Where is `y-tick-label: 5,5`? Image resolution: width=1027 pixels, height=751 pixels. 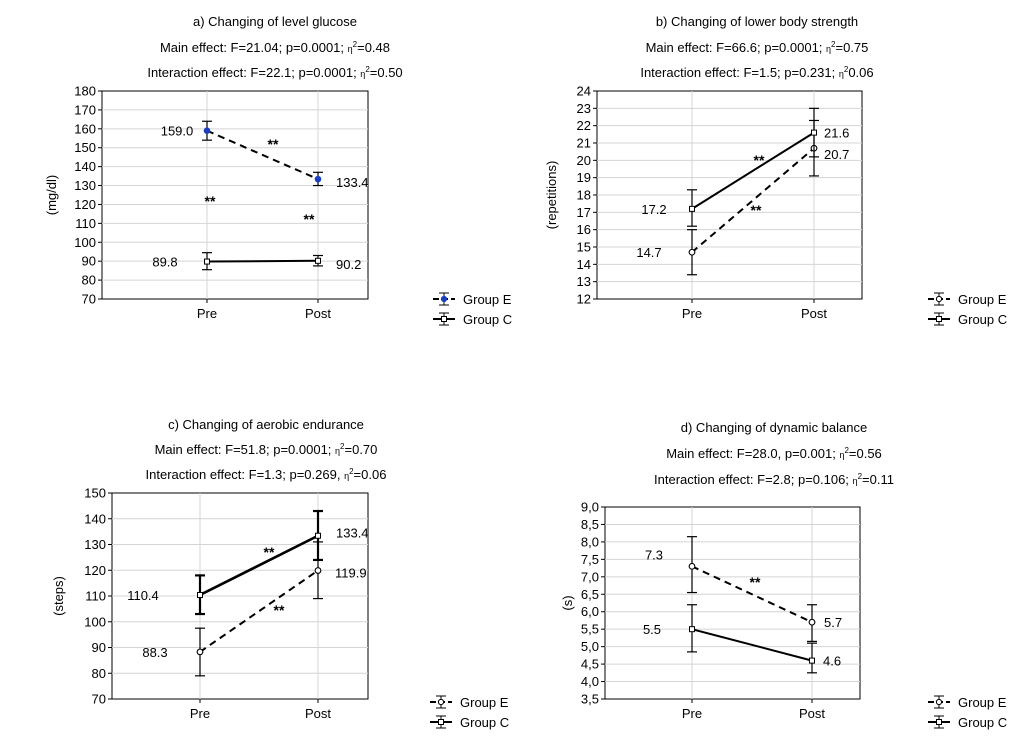
y-tick-label: 5,5 is located at coordinates (590, 629).